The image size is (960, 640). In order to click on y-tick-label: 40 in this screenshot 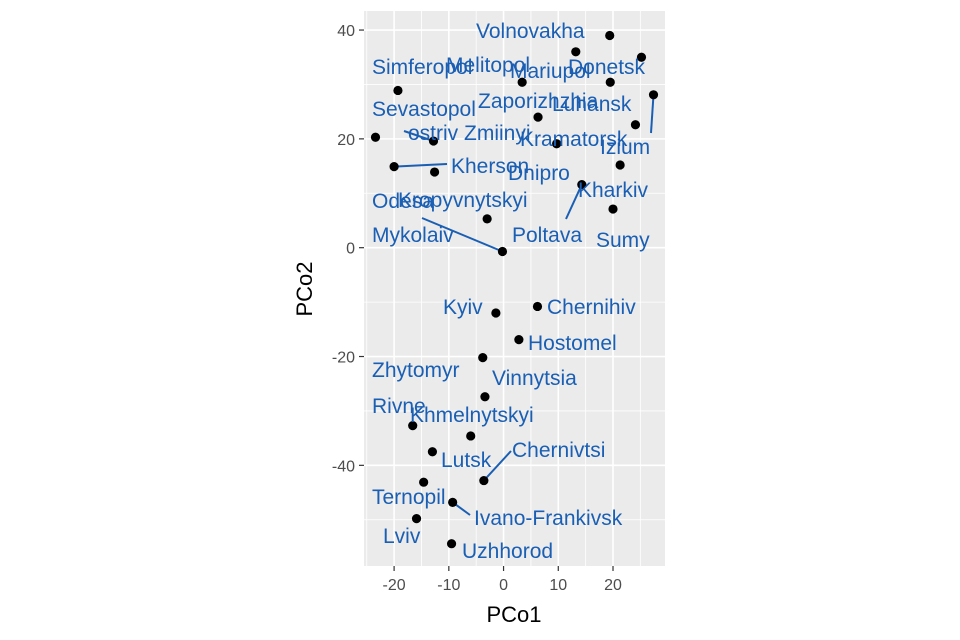, I will do `click(346, 31)`.